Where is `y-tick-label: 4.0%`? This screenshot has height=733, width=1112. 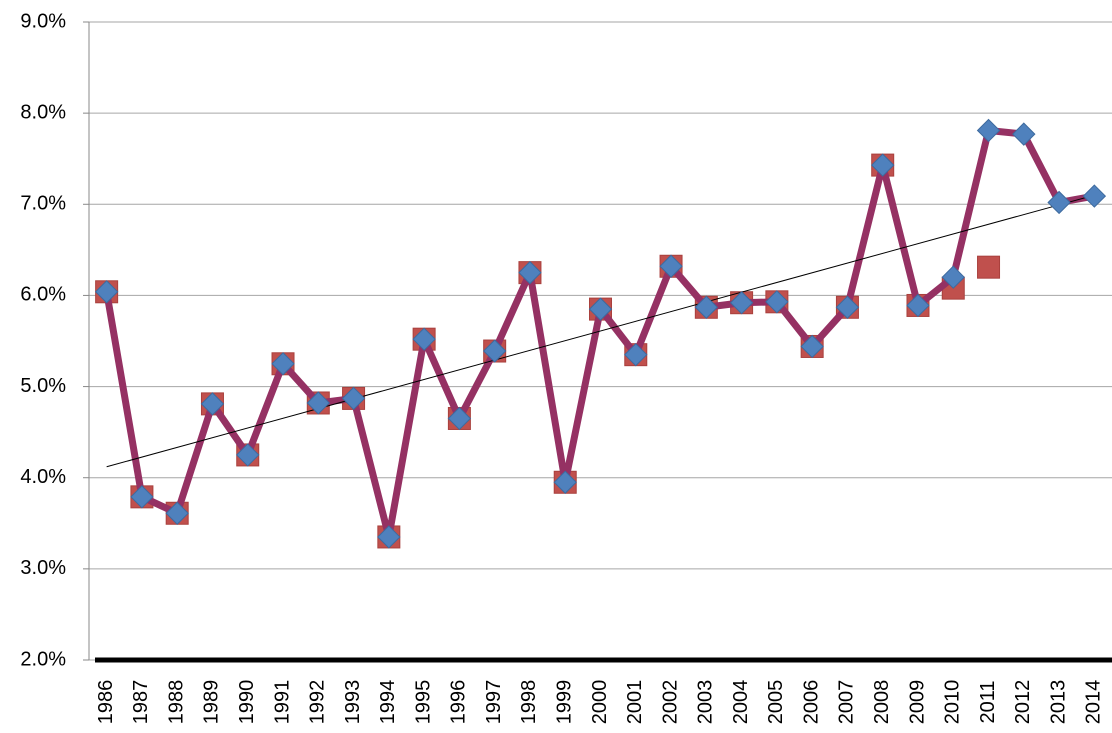 y-tick-label: 4.0% is located at coordinates (43, 477).